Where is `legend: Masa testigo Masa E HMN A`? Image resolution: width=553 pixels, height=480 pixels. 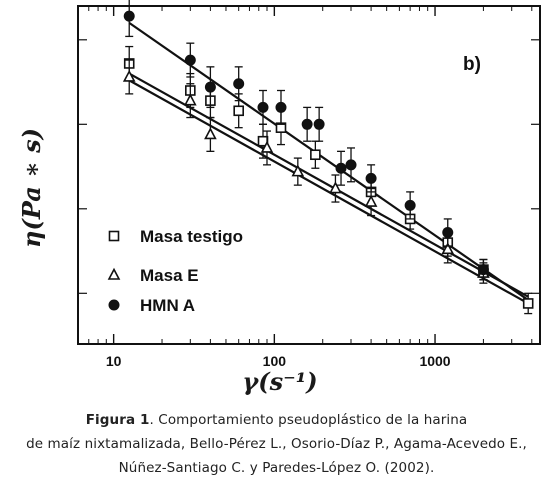 legend: Masa testigo Masa E HMN A is located at coordinates (175, 271).